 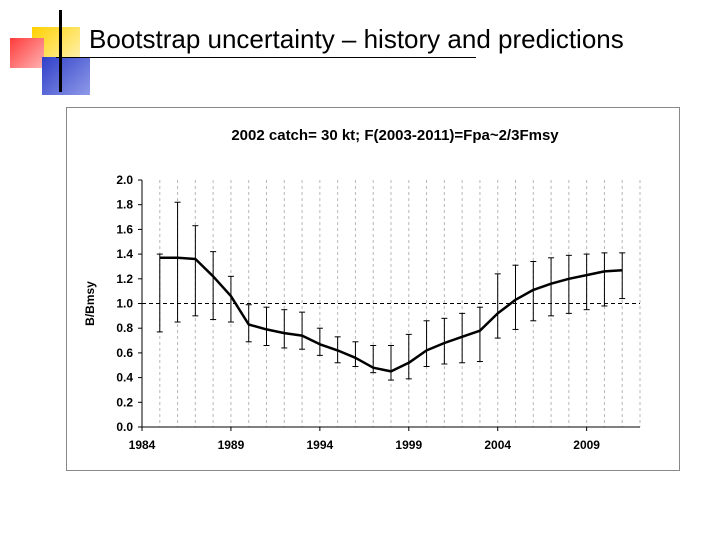 What do you see at coordinates (124, 304) in the screenshot?
I see `y-tick-label: 1.0` at bounding box center [124, 304].